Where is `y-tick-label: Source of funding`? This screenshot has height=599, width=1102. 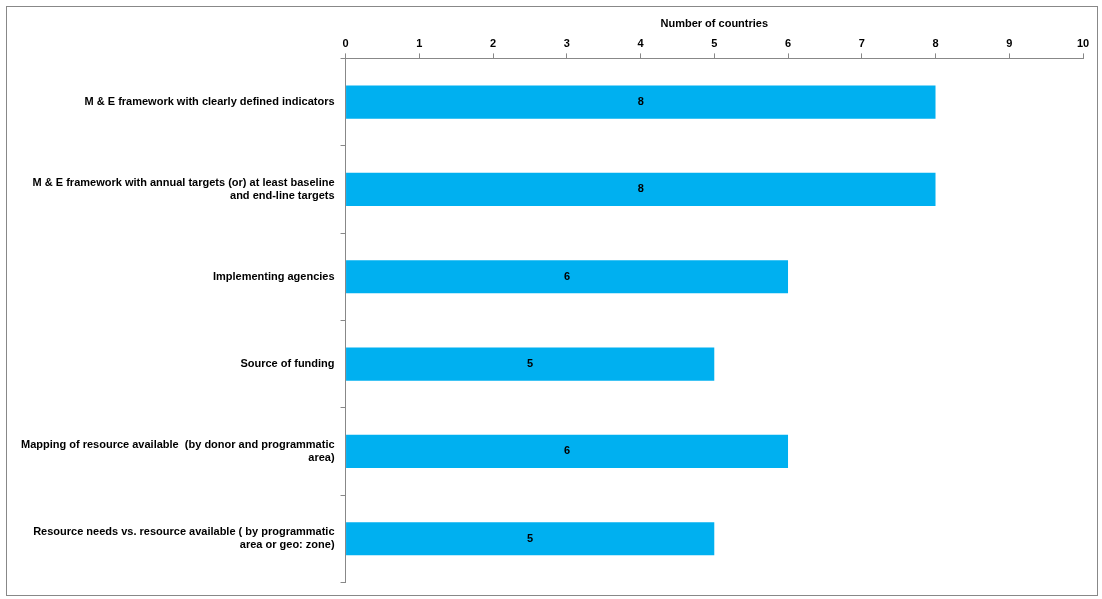
y-tick-label: Source of funding is located at coordinates (287, 363).